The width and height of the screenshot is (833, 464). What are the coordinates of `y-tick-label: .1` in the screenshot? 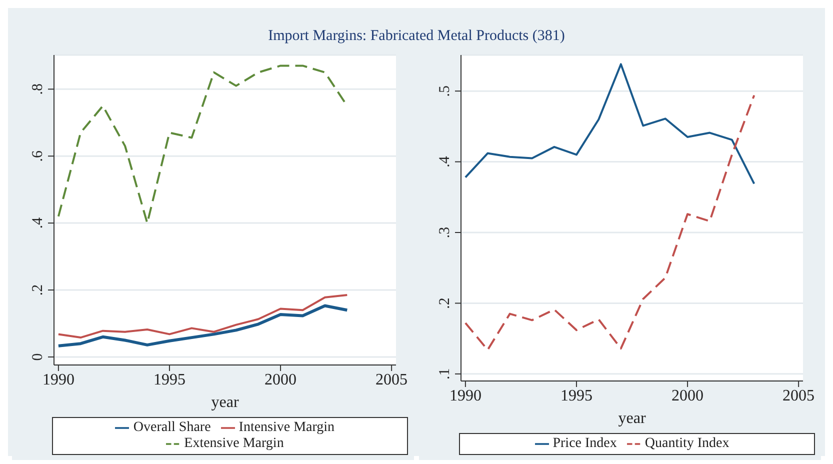 It's located at (445, 374).